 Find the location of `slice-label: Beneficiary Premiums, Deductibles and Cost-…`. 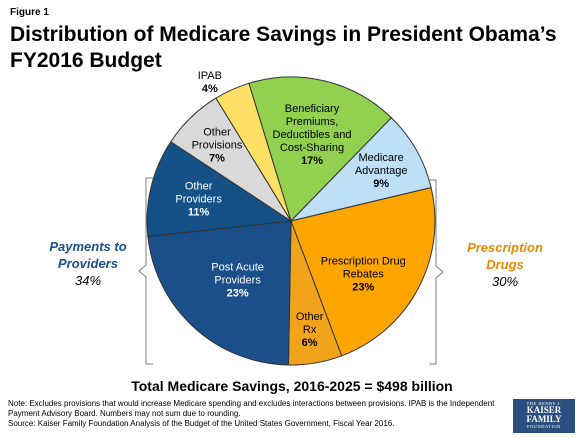

slice-label: Beneficiary Premiums, Deductibles and Cost-… is located at coordinates (312, 135).